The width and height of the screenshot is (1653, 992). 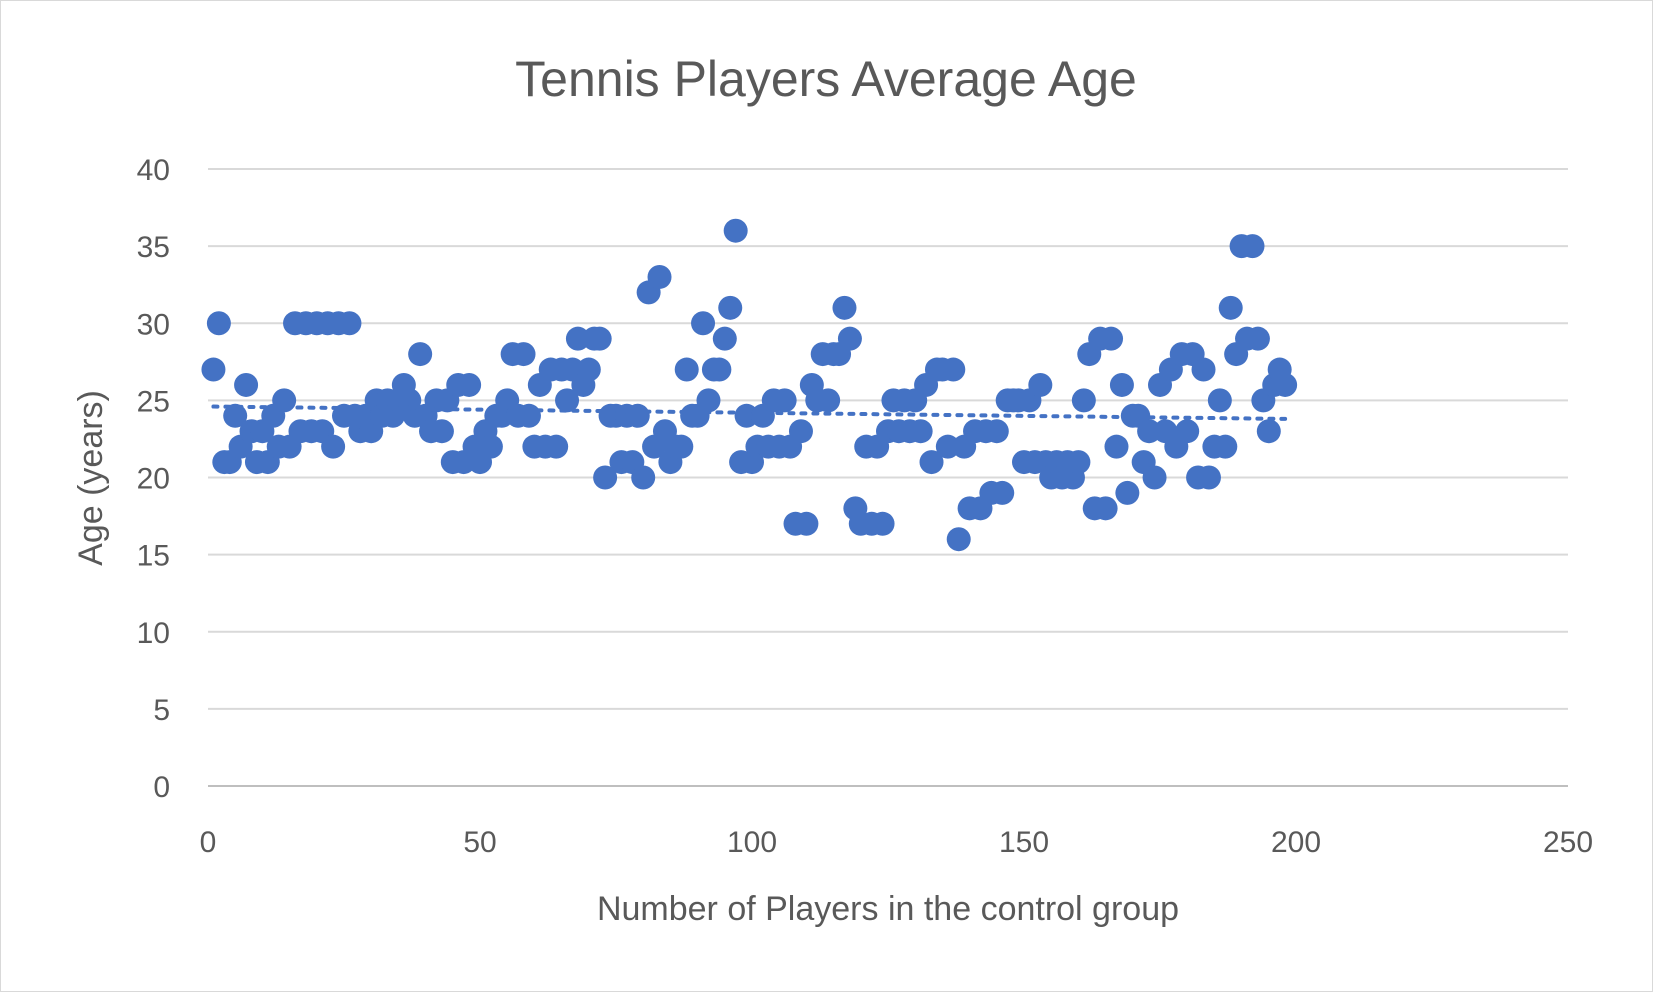 What do you see at coordinates (153, 401) in the screenshot?
I see `y-tick-label: 25` at bounding box center [153, 401].